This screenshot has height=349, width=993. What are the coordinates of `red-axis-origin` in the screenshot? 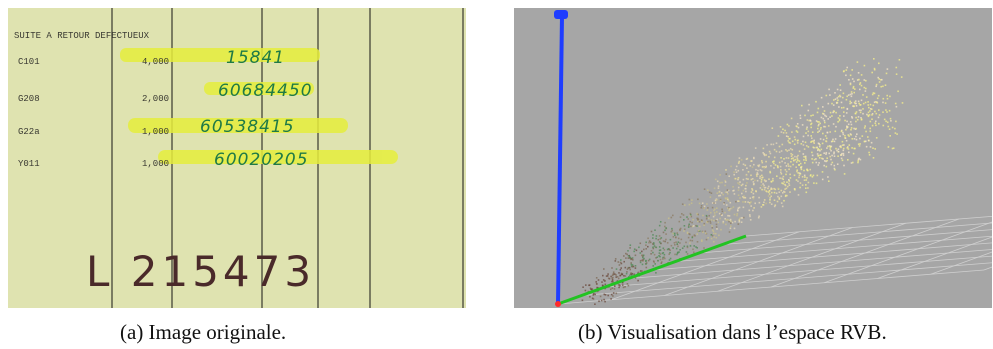 It's located at (558, 304).